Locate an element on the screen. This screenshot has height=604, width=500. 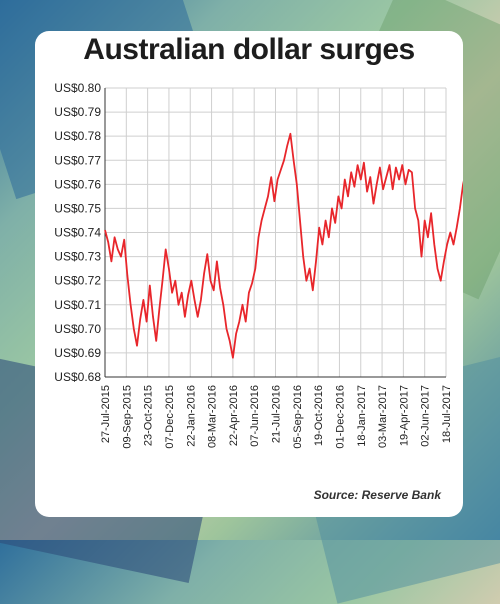
x-tick-label: 01-Dec-2016 is located at coordinates (340, 417).